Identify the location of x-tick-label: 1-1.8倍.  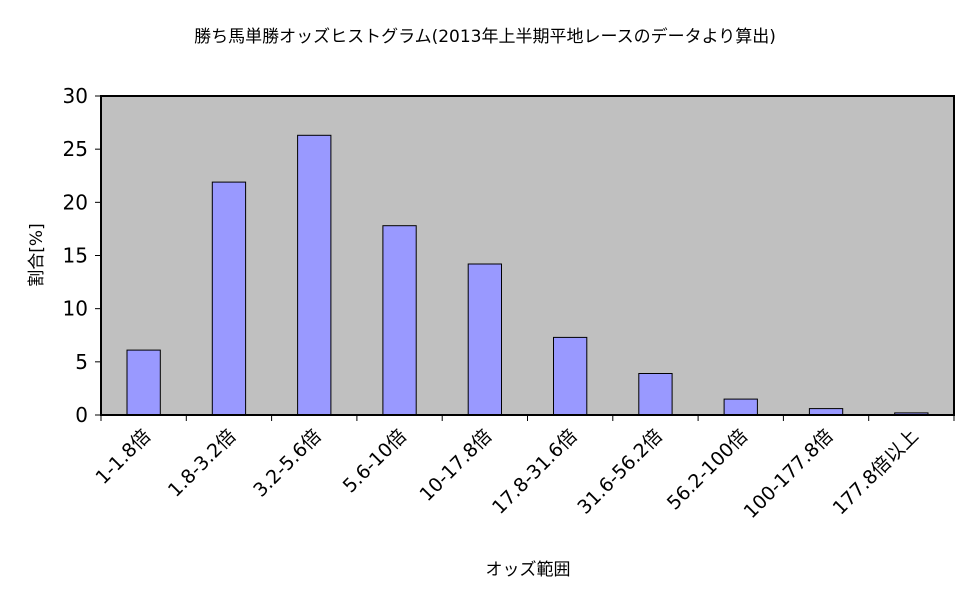
(123, 457).